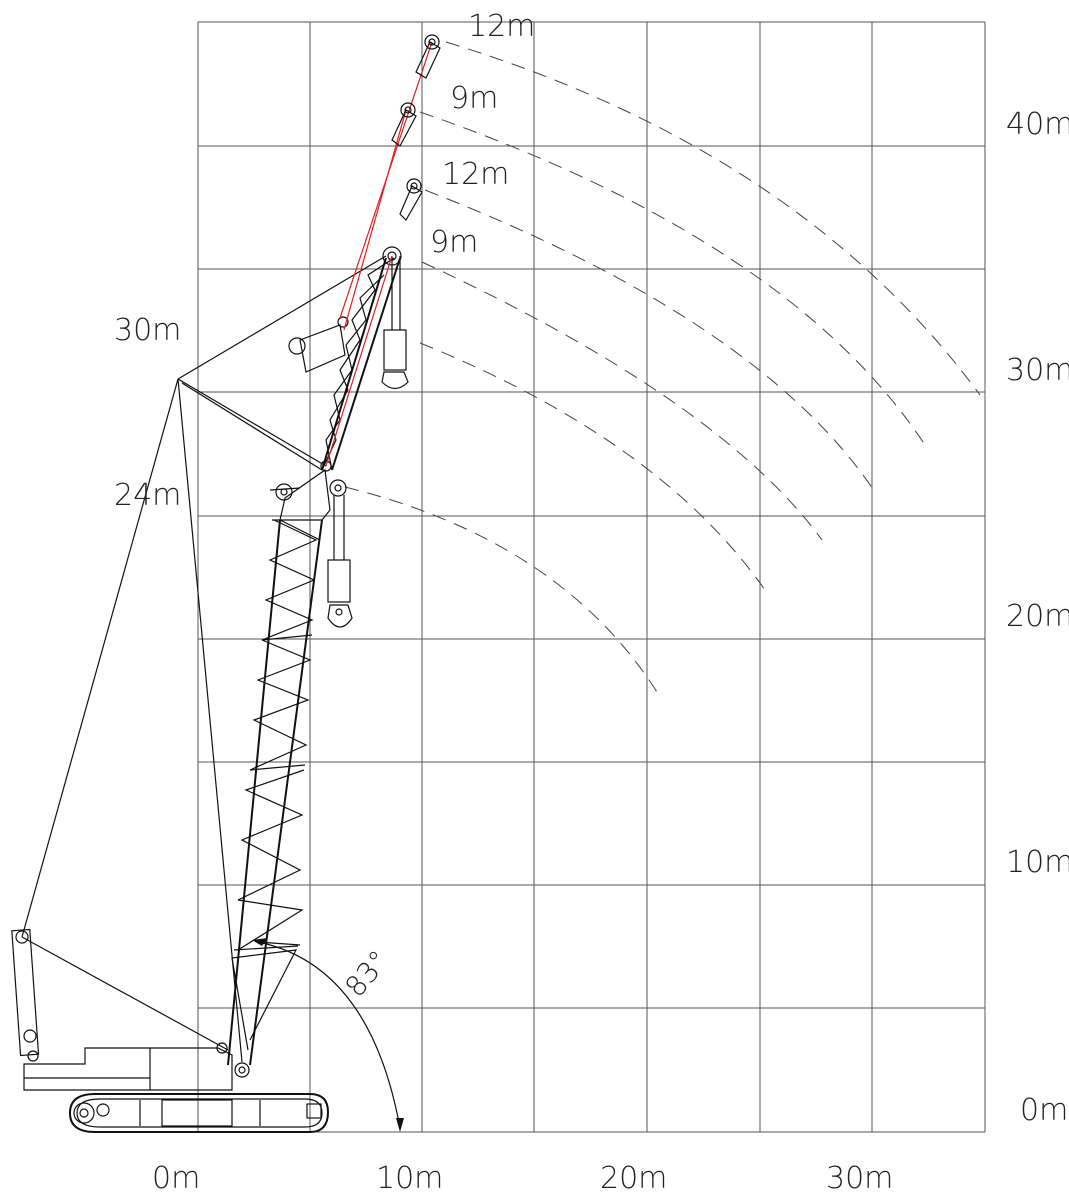 The height and width of the screenshot is (1197, 1069). Describe the element at coordinates (633, 1178) in the screenshot. I see `x-label-20: 20m` at that location.